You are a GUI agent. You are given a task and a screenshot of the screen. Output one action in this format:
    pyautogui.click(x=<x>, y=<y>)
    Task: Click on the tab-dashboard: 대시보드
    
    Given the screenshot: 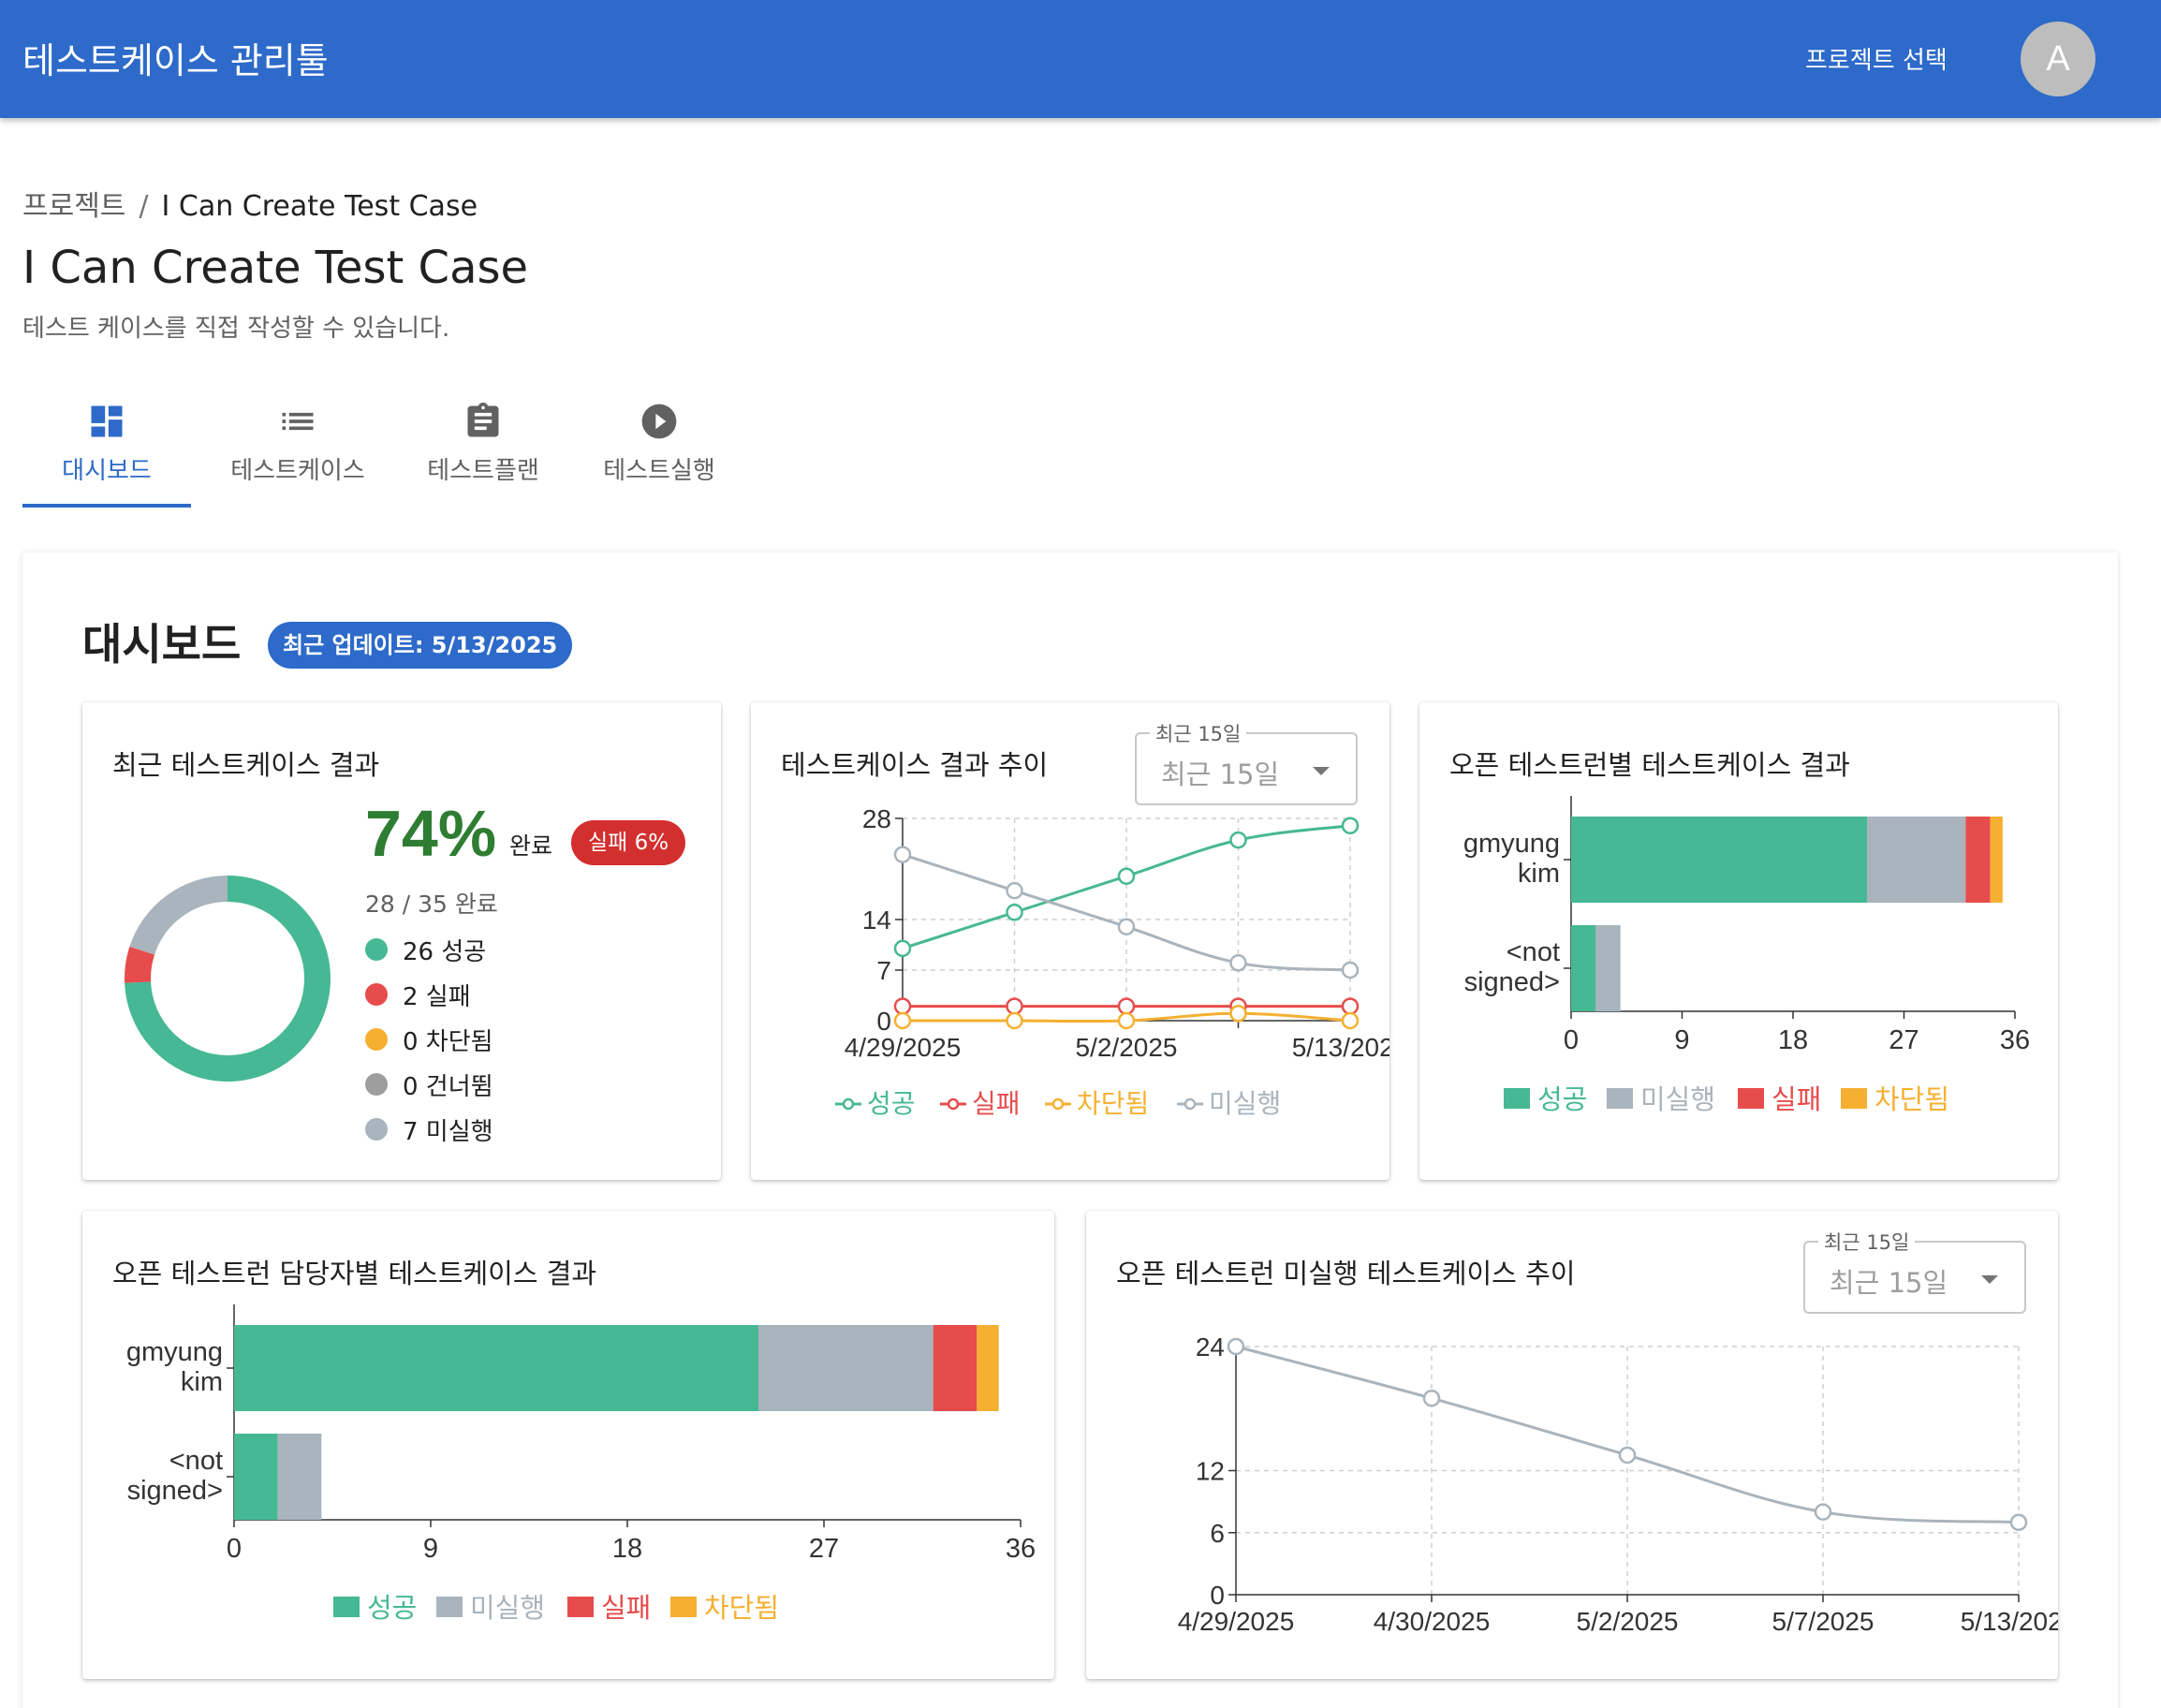 What is the action you would take?
    pyautogui.click(x=106, y=450)
    